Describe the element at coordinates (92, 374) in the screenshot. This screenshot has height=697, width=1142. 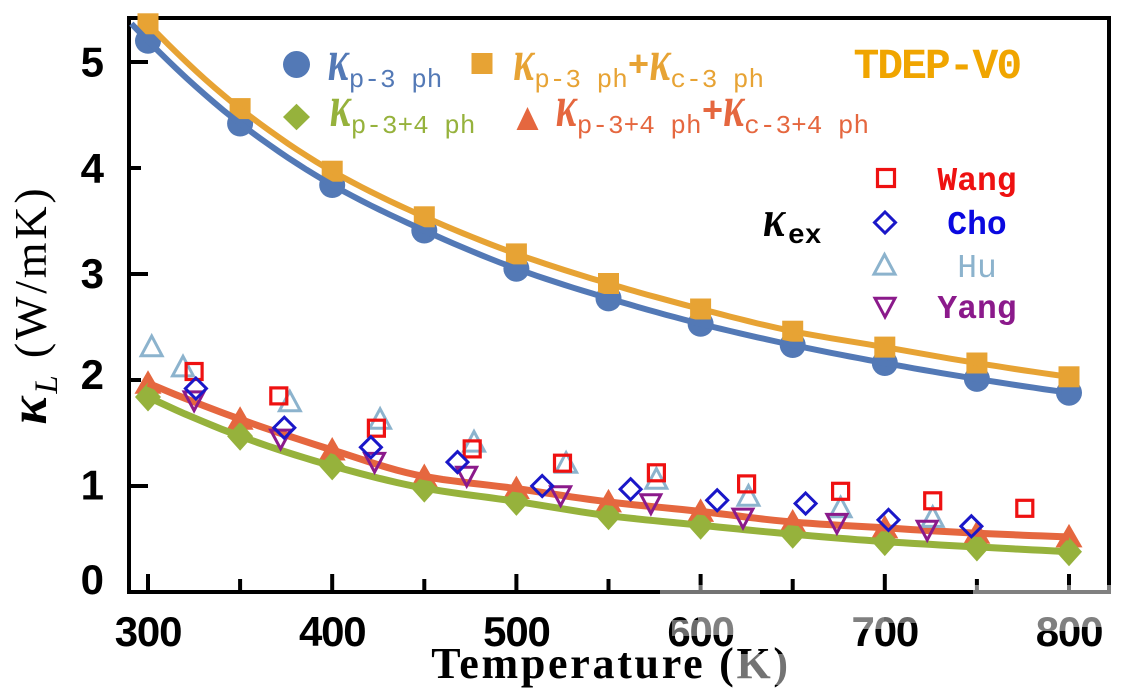
I see `svg-text: 2` at that location.